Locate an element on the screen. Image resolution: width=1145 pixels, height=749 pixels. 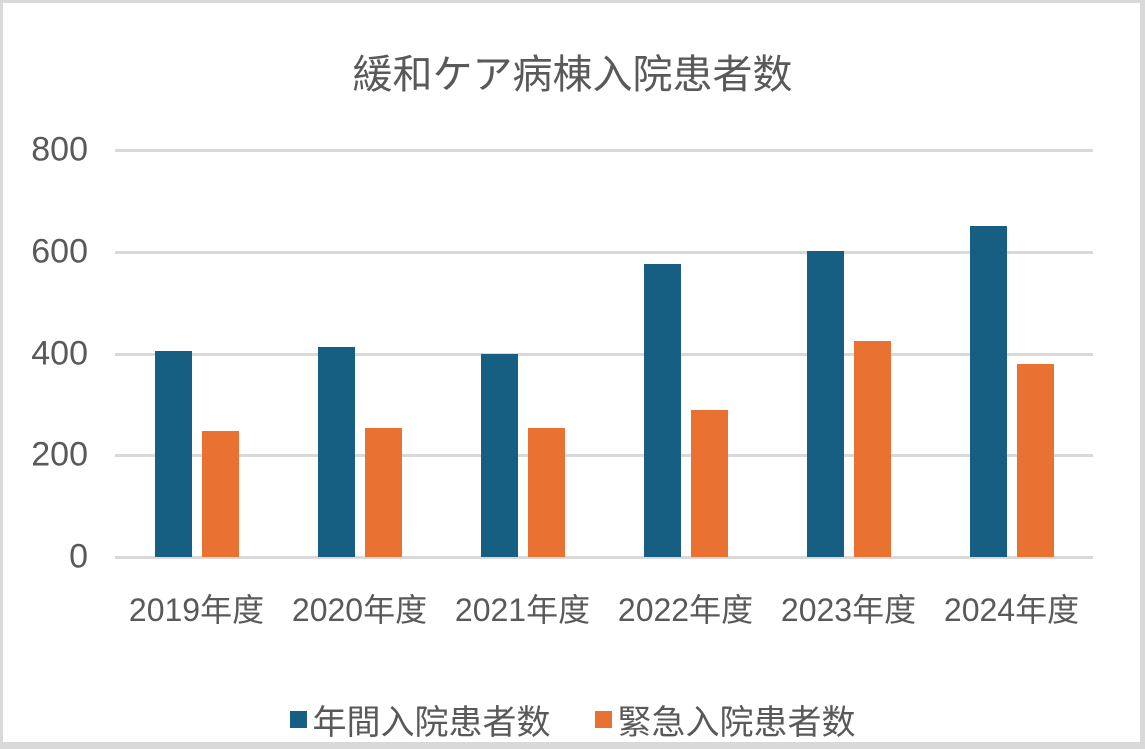
x-tick-label: 2024年度 is located at coordinates (1011, 610).